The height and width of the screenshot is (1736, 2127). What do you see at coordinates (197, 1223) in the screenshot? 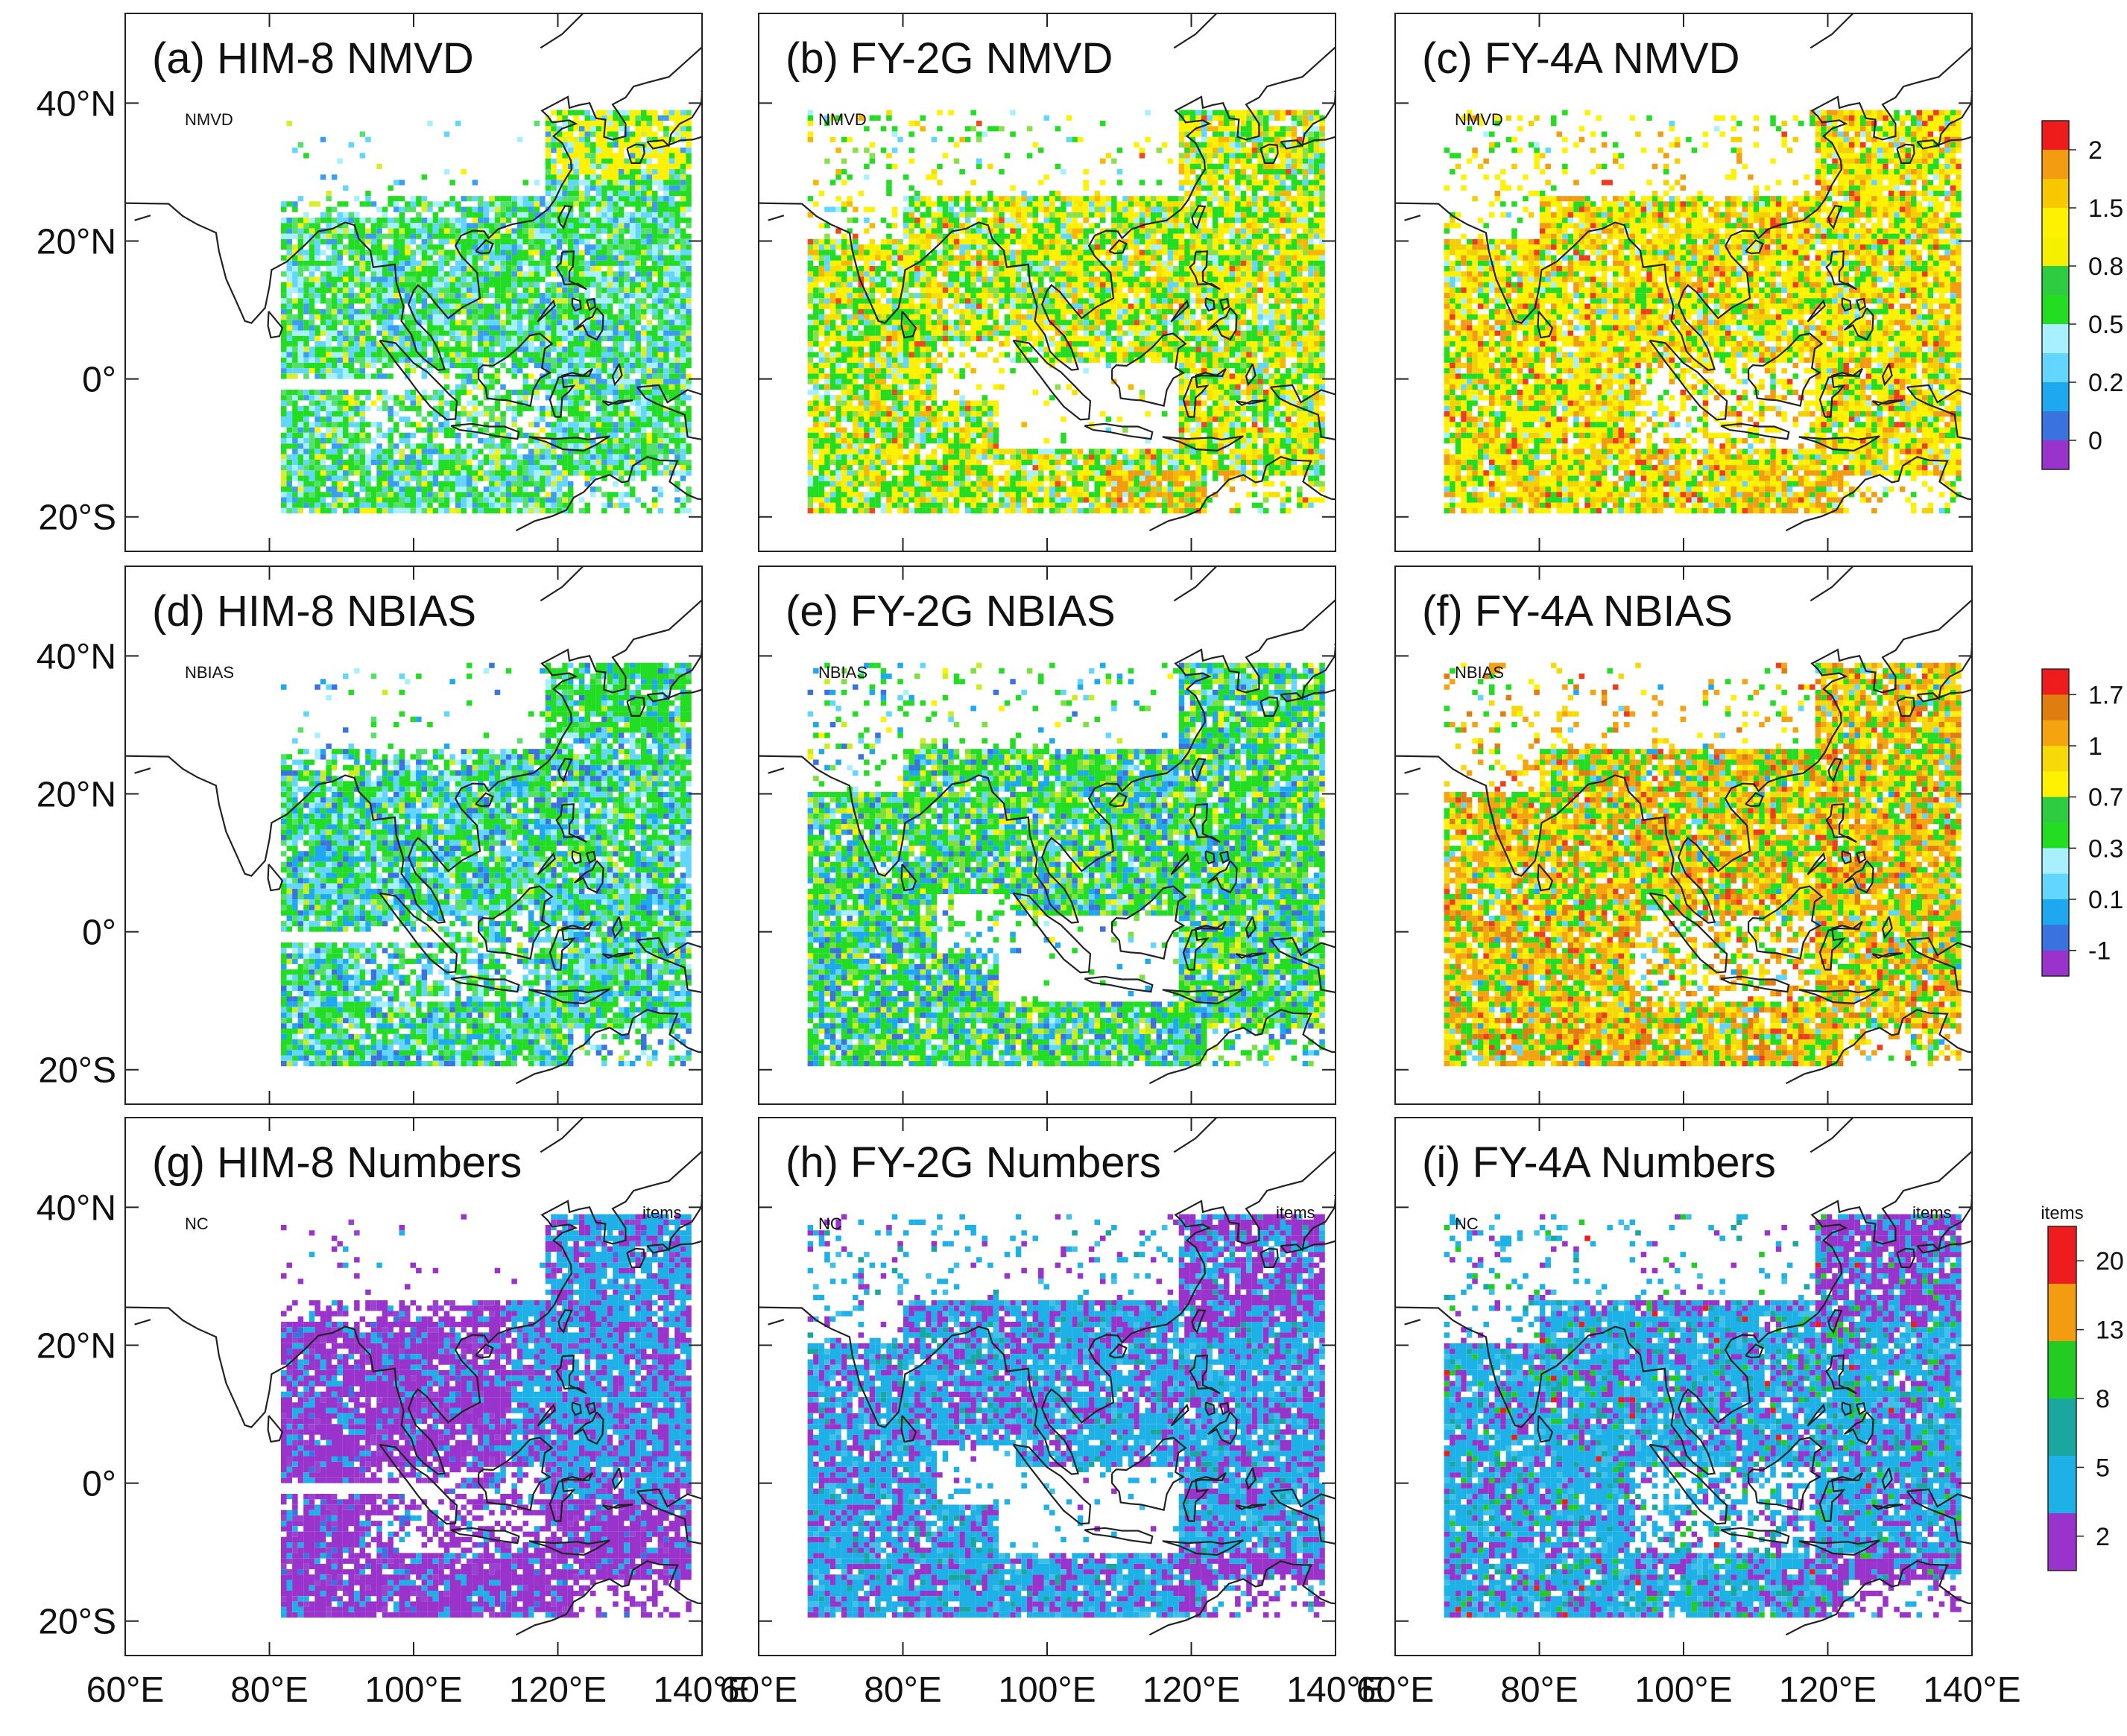
I see `variable-label: NC` at bounding box center [197, 1223].